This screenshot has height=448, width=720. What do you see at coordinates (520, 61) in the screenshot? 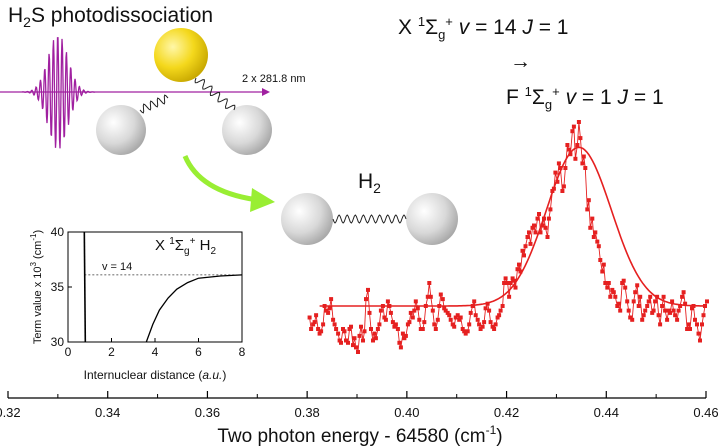
I see `transition-arrow: →` at bounding box center [520, 61].